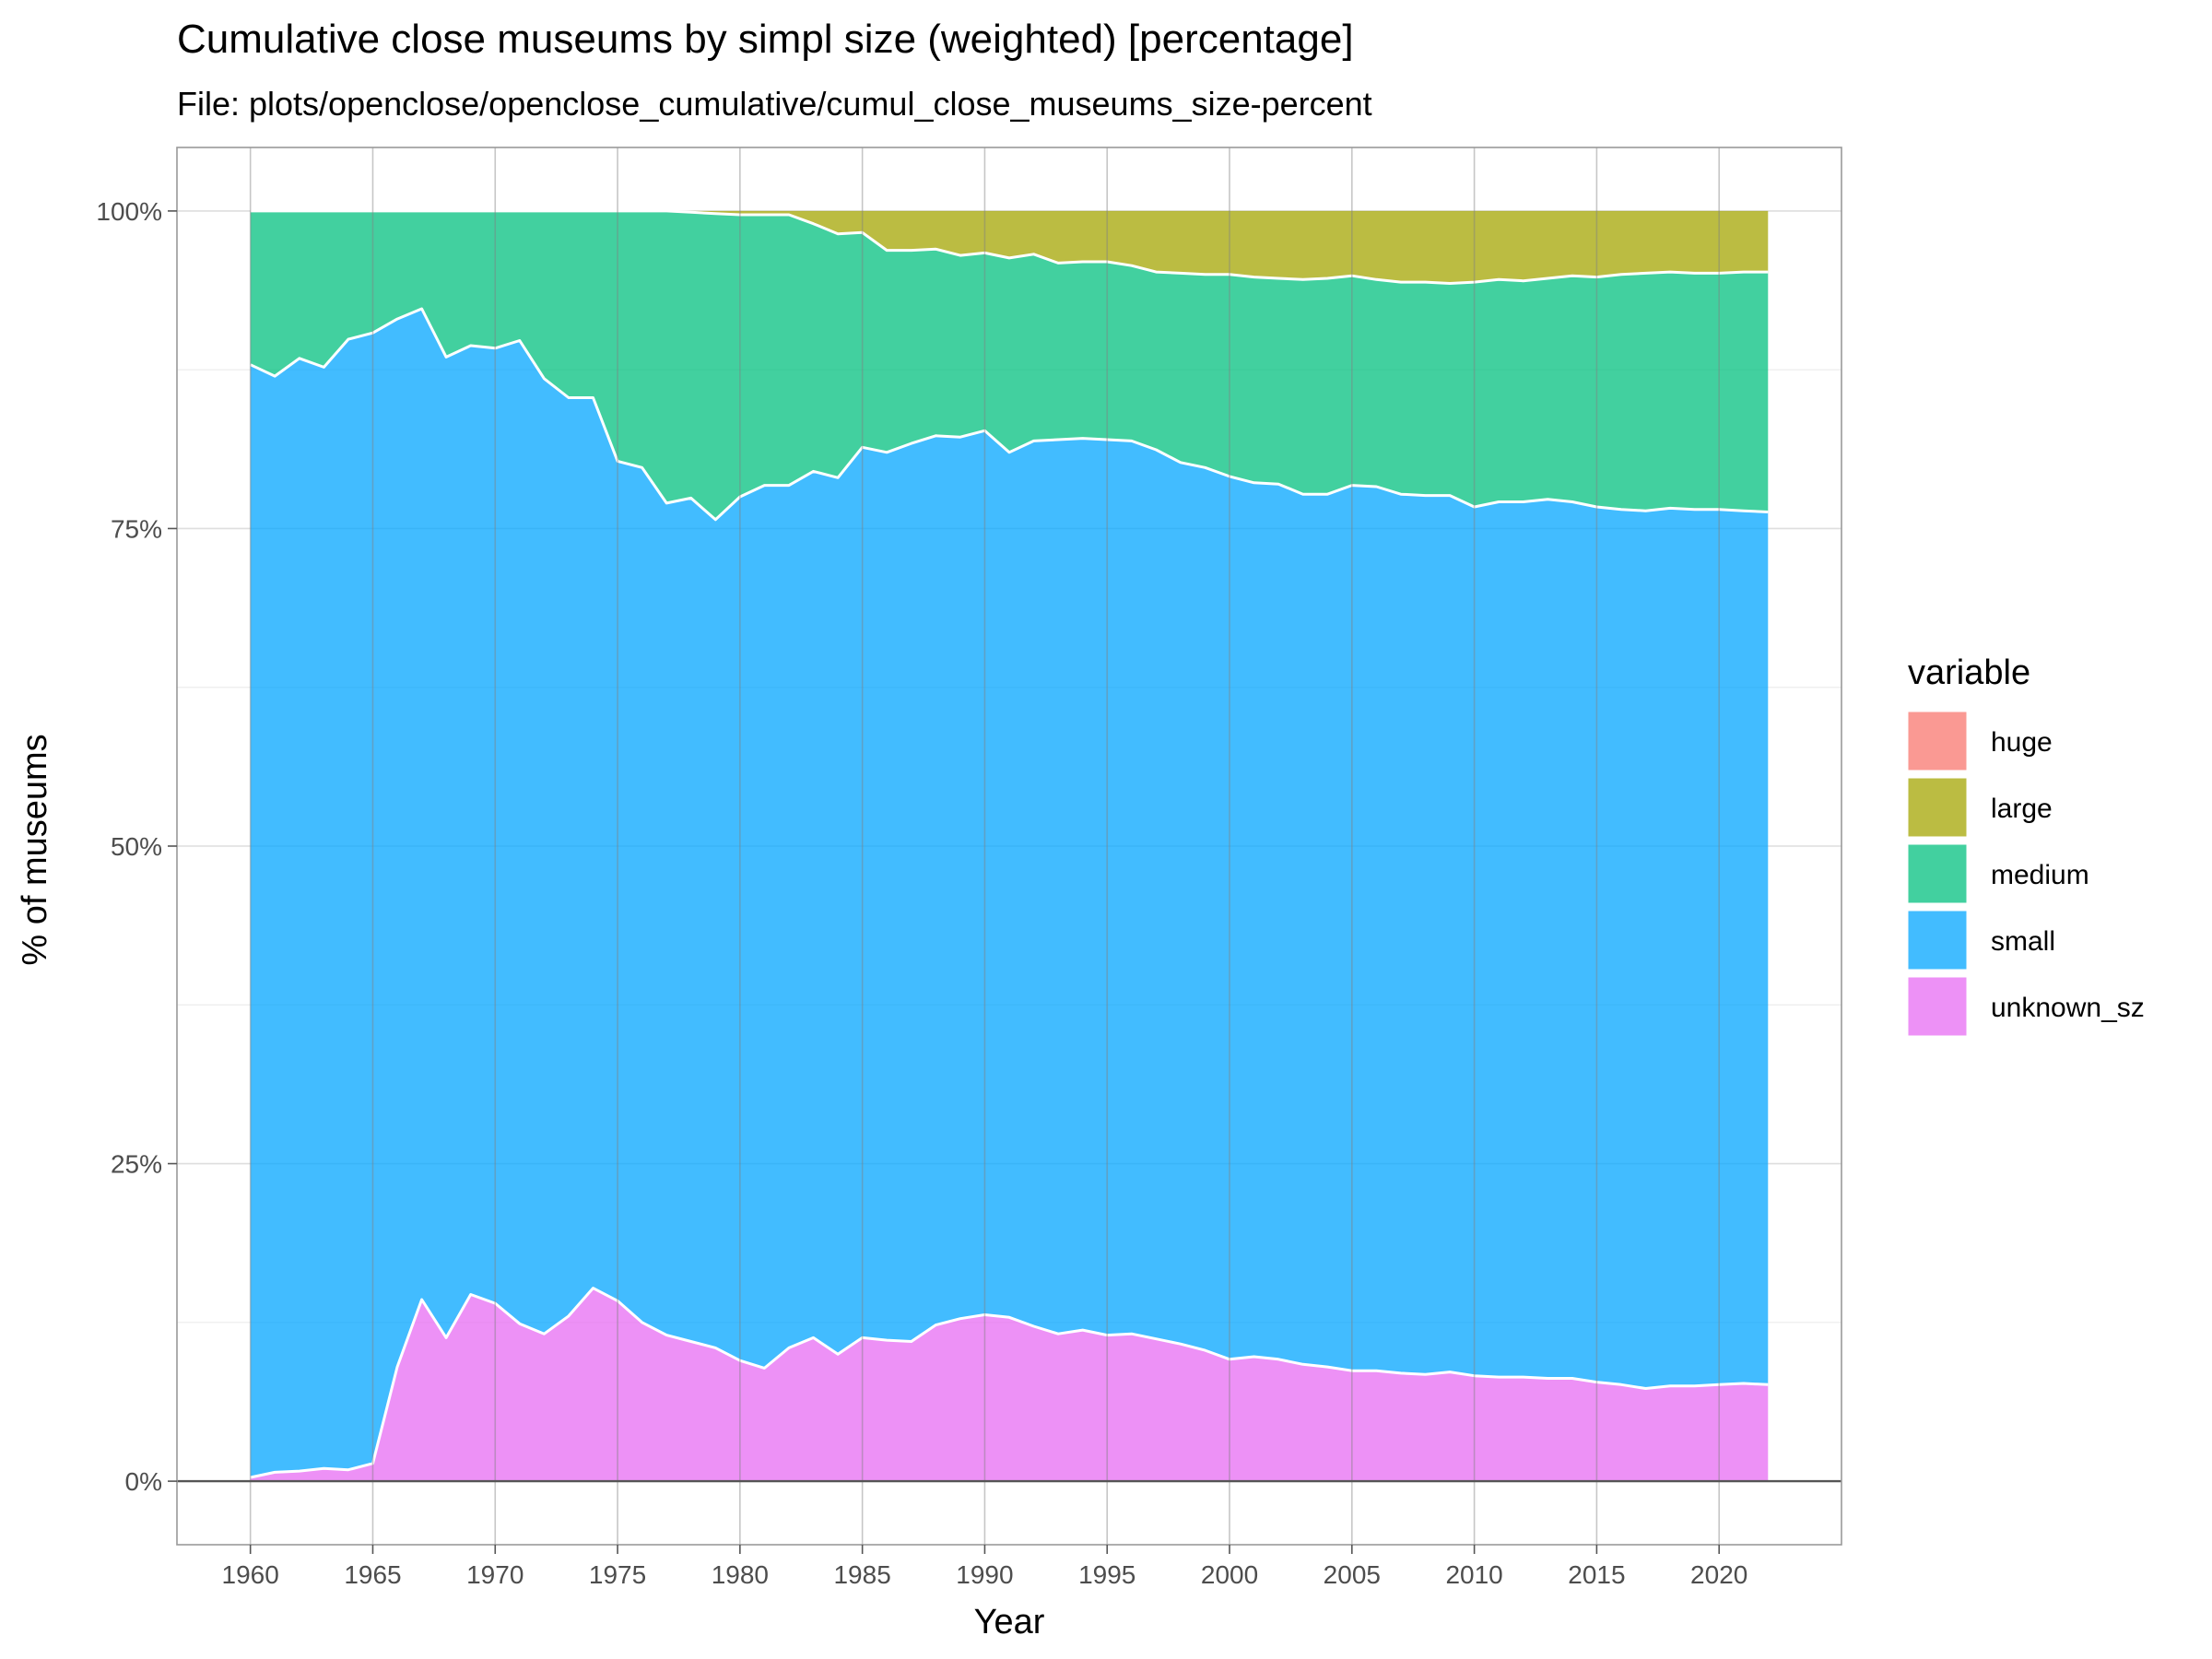  I want to click on legend-label-unknown_sz: unknown_sz, so click(2068, 1008).